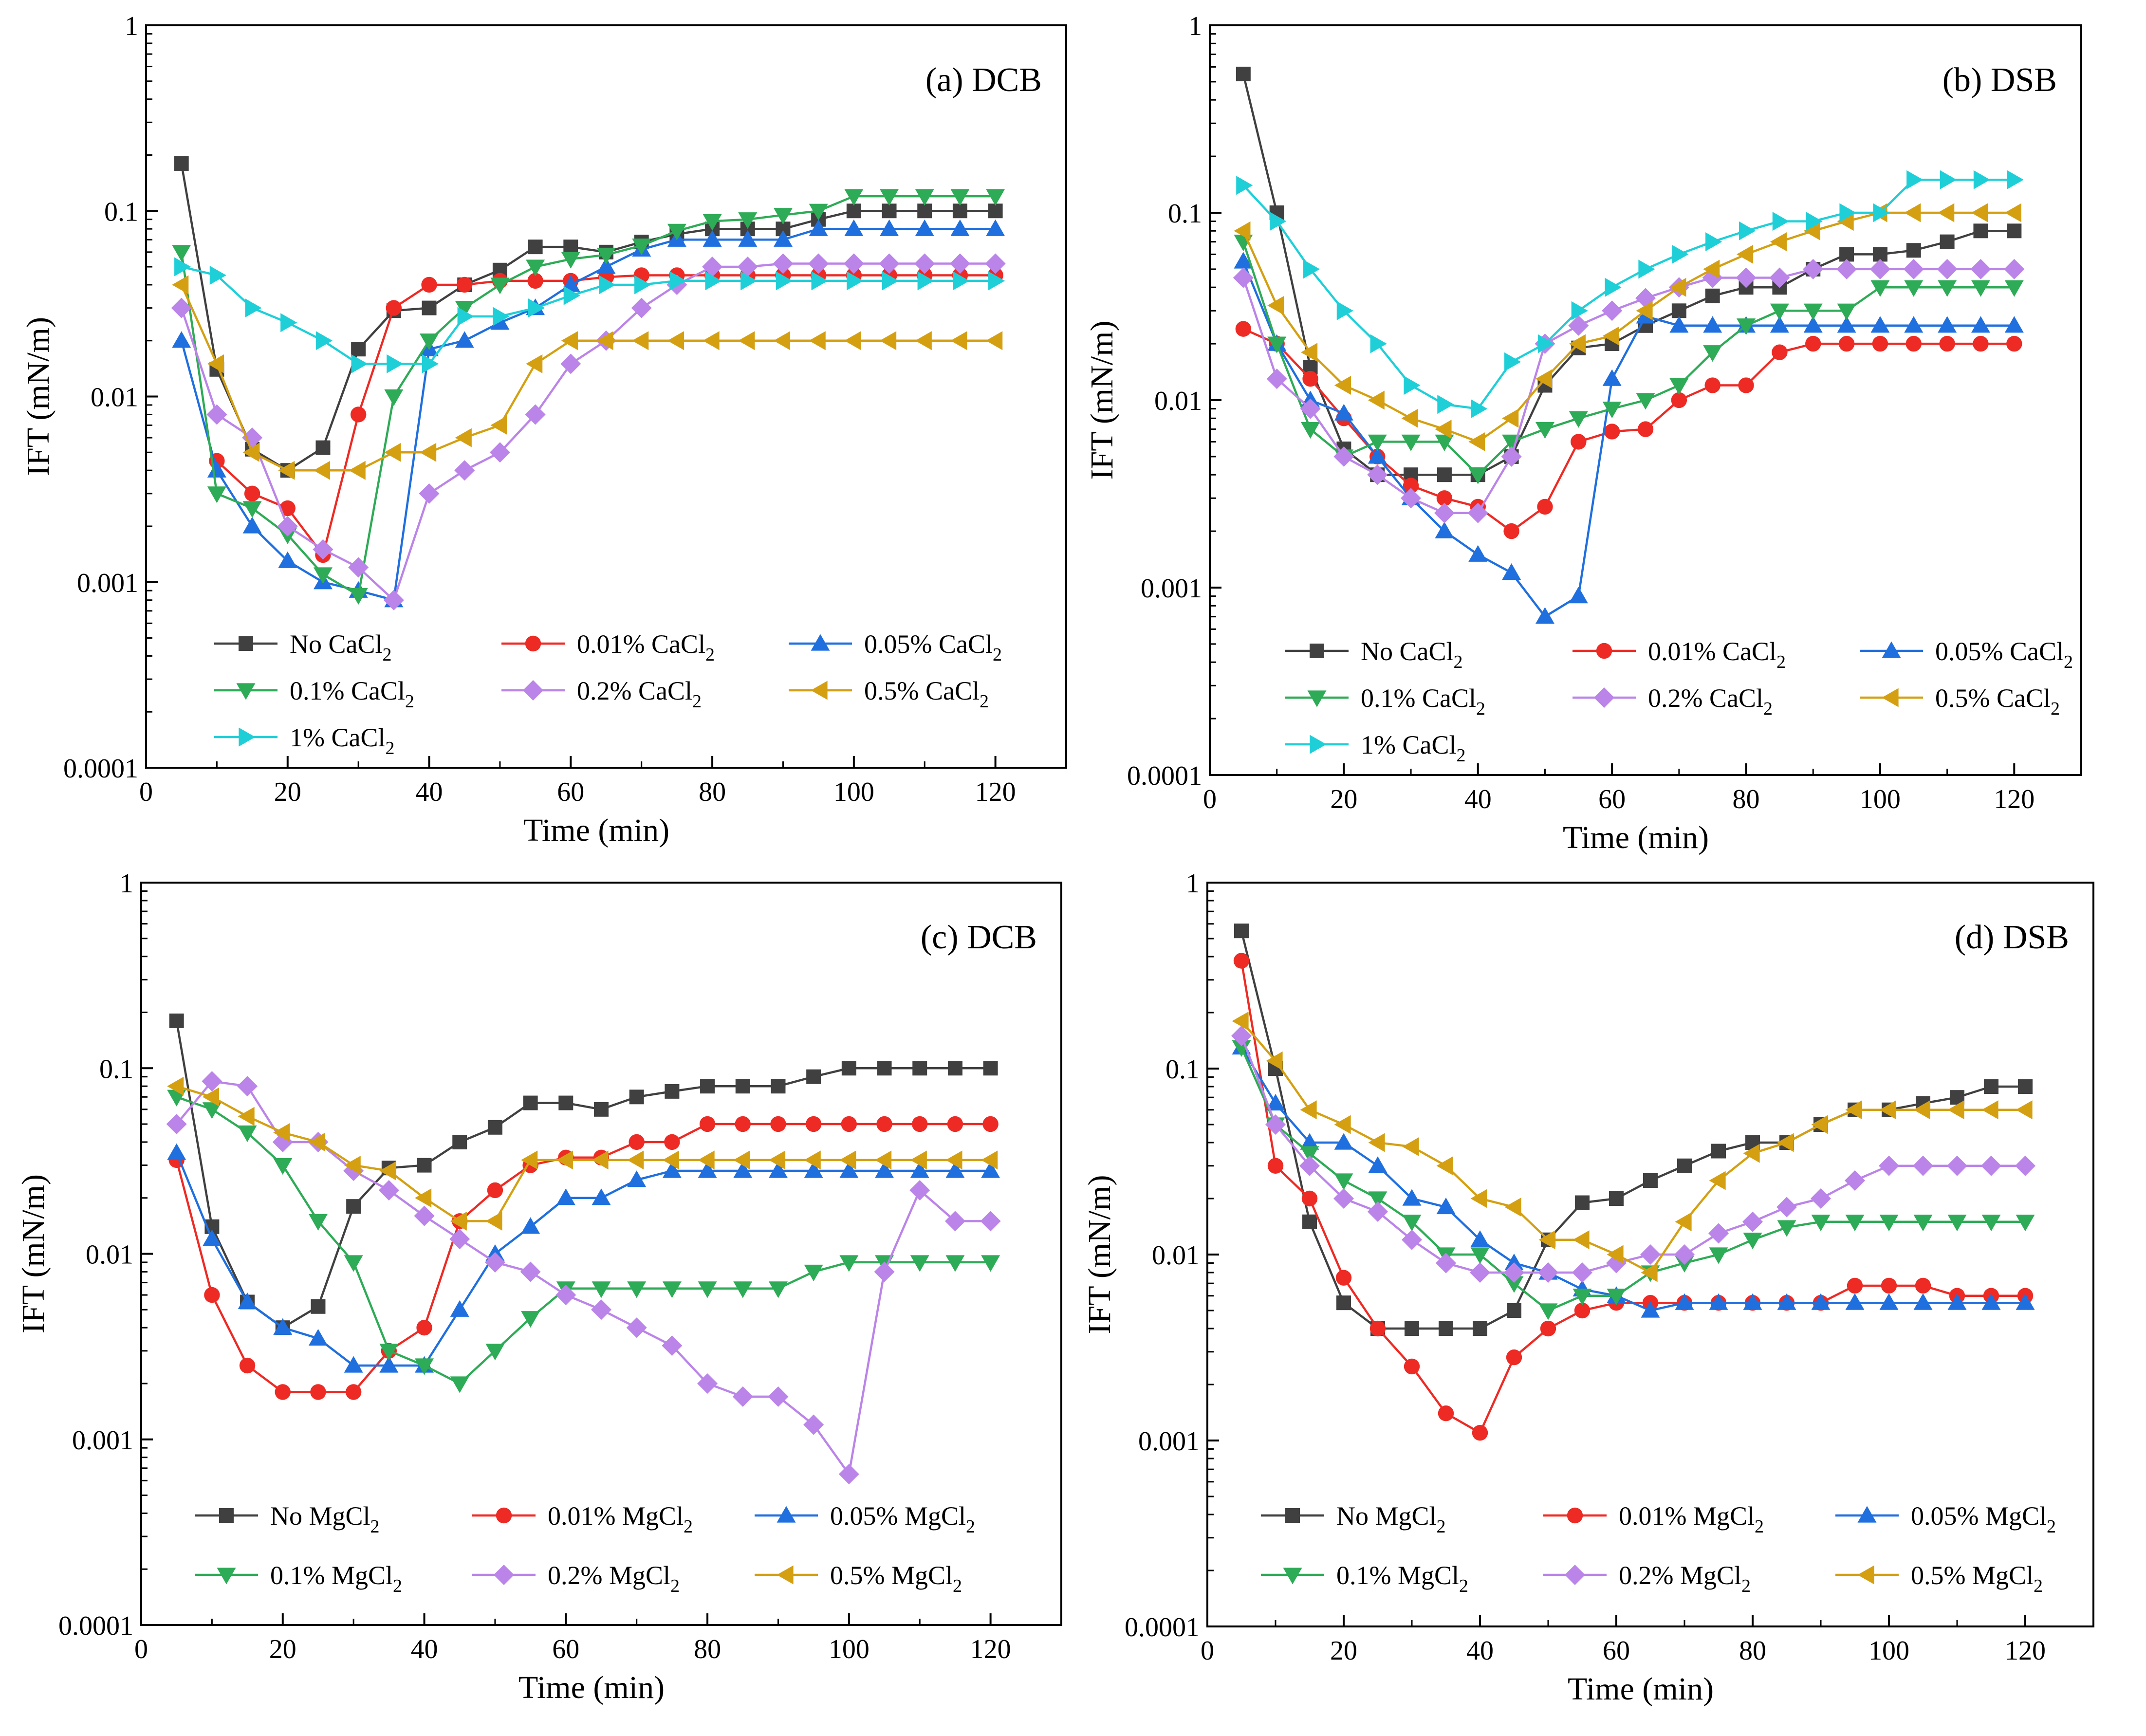 Image resolution: width=2146 pixels, height=1736 pixels. I want to click on y-tick-label: 1, so click(126, 883).